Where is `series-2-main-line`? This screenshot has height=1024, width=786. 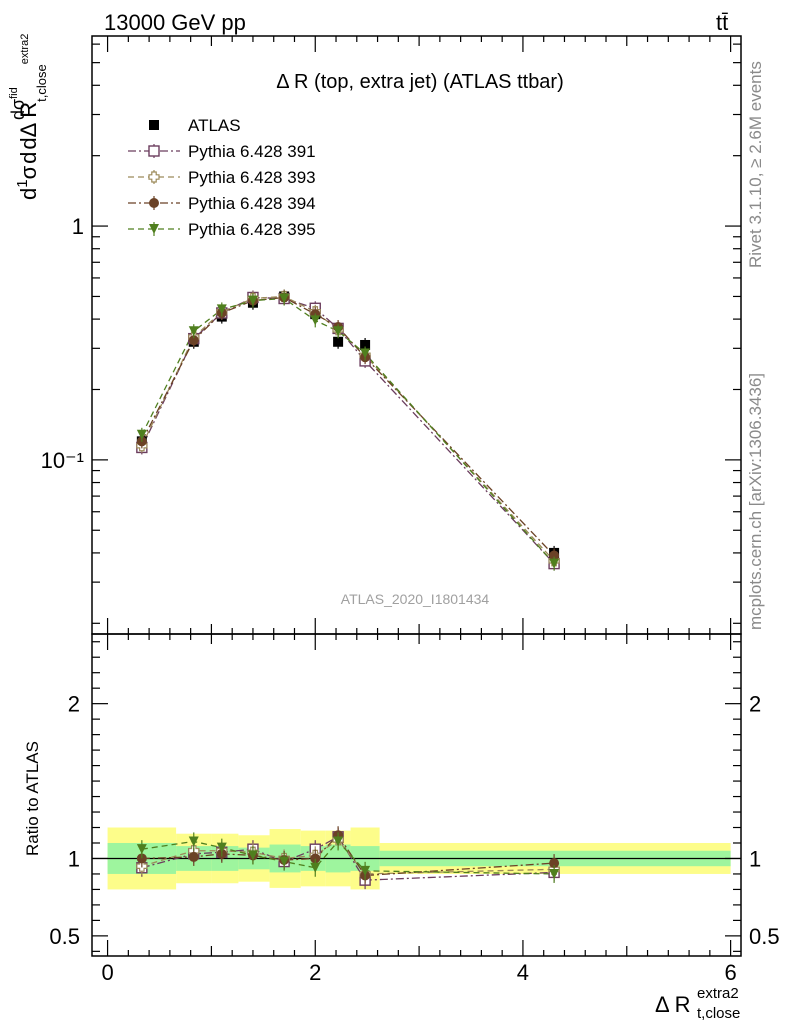 series-2-main-line is located at coordinates (348, 428).